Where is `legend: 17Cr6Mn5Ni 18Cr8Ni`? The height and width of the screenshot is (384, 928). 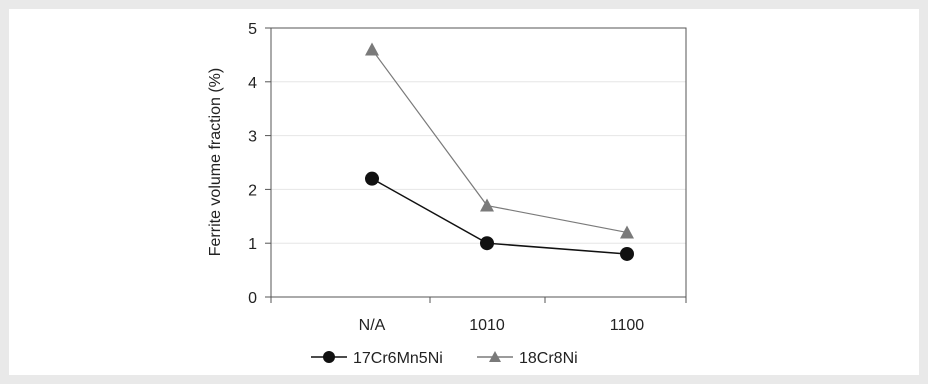 legend: 17Cr6Mn5Ni 18Cr8Ni is located at coordinates (444, 358).